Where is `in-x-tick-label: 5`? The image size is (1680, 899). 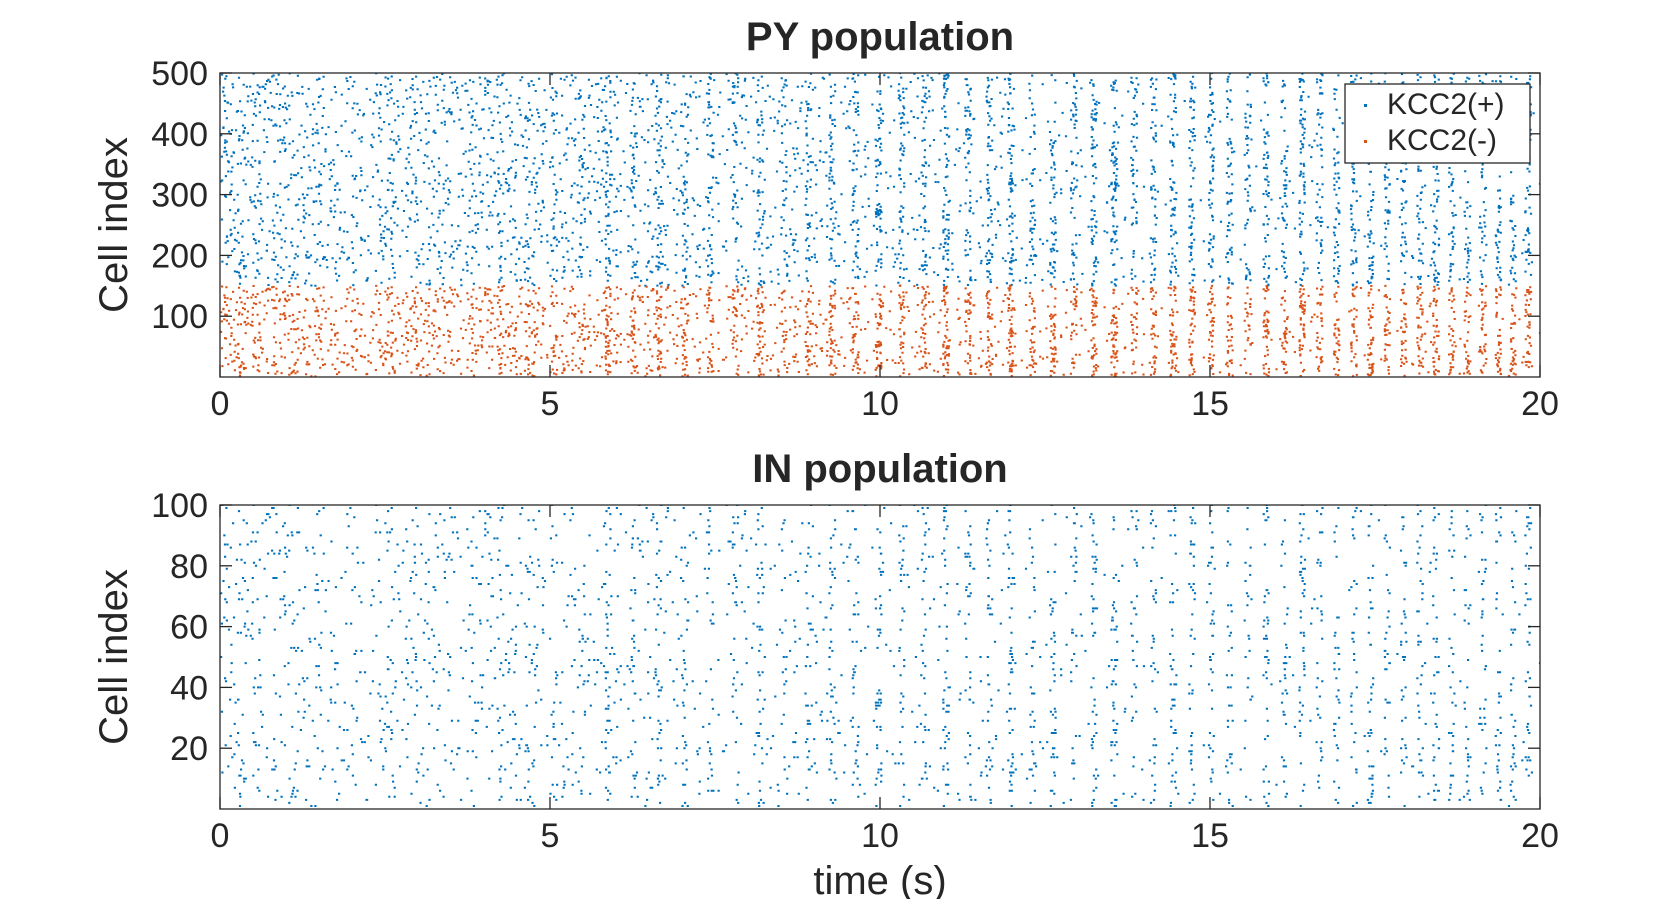
in-x-tick-label: 5 is located at coordinates (550, 836).